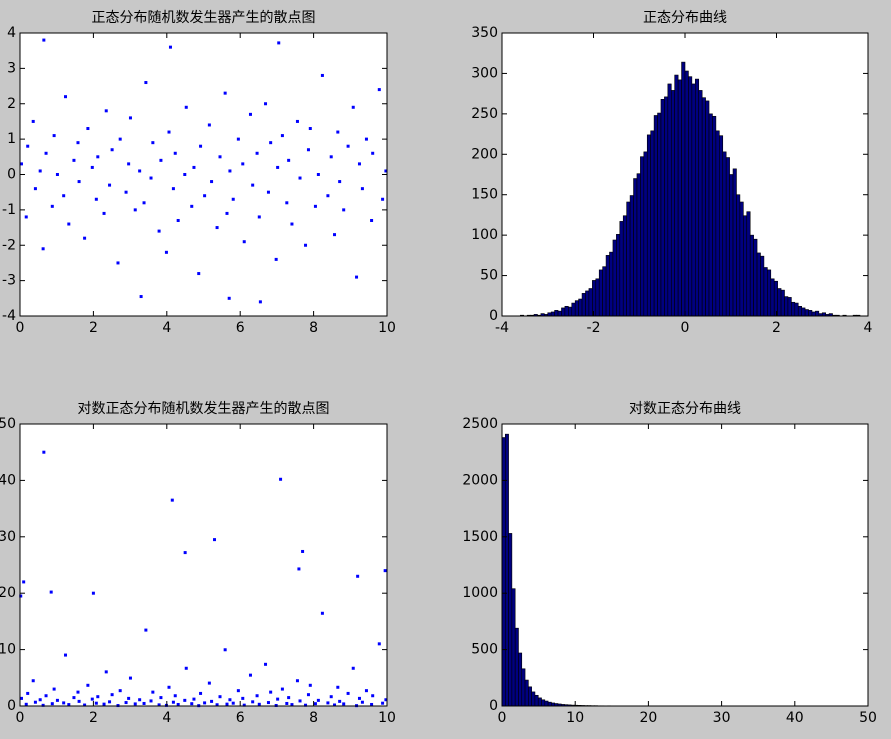 The height and width of the screenshot is (739, 891). What do you see at coordinates (484, 114) in the screenshot?
I see `y-tick-label: 250` at bounding box center [484, 114].